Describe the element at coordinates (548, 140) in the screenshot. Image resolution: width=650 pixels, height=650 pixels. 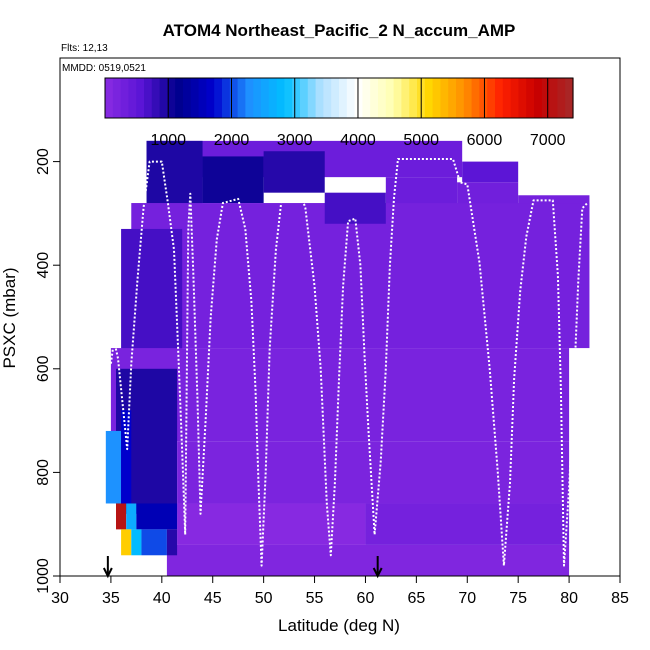
I see `colorbar-tick-label: 7000` at that location.